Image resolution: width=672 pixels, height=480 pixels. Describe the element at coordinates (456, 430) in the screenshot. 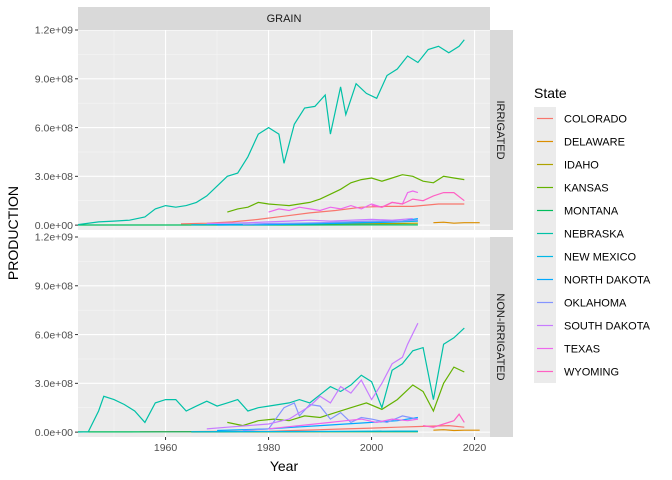

I see `line-delaware-non-irrigated` at that location.